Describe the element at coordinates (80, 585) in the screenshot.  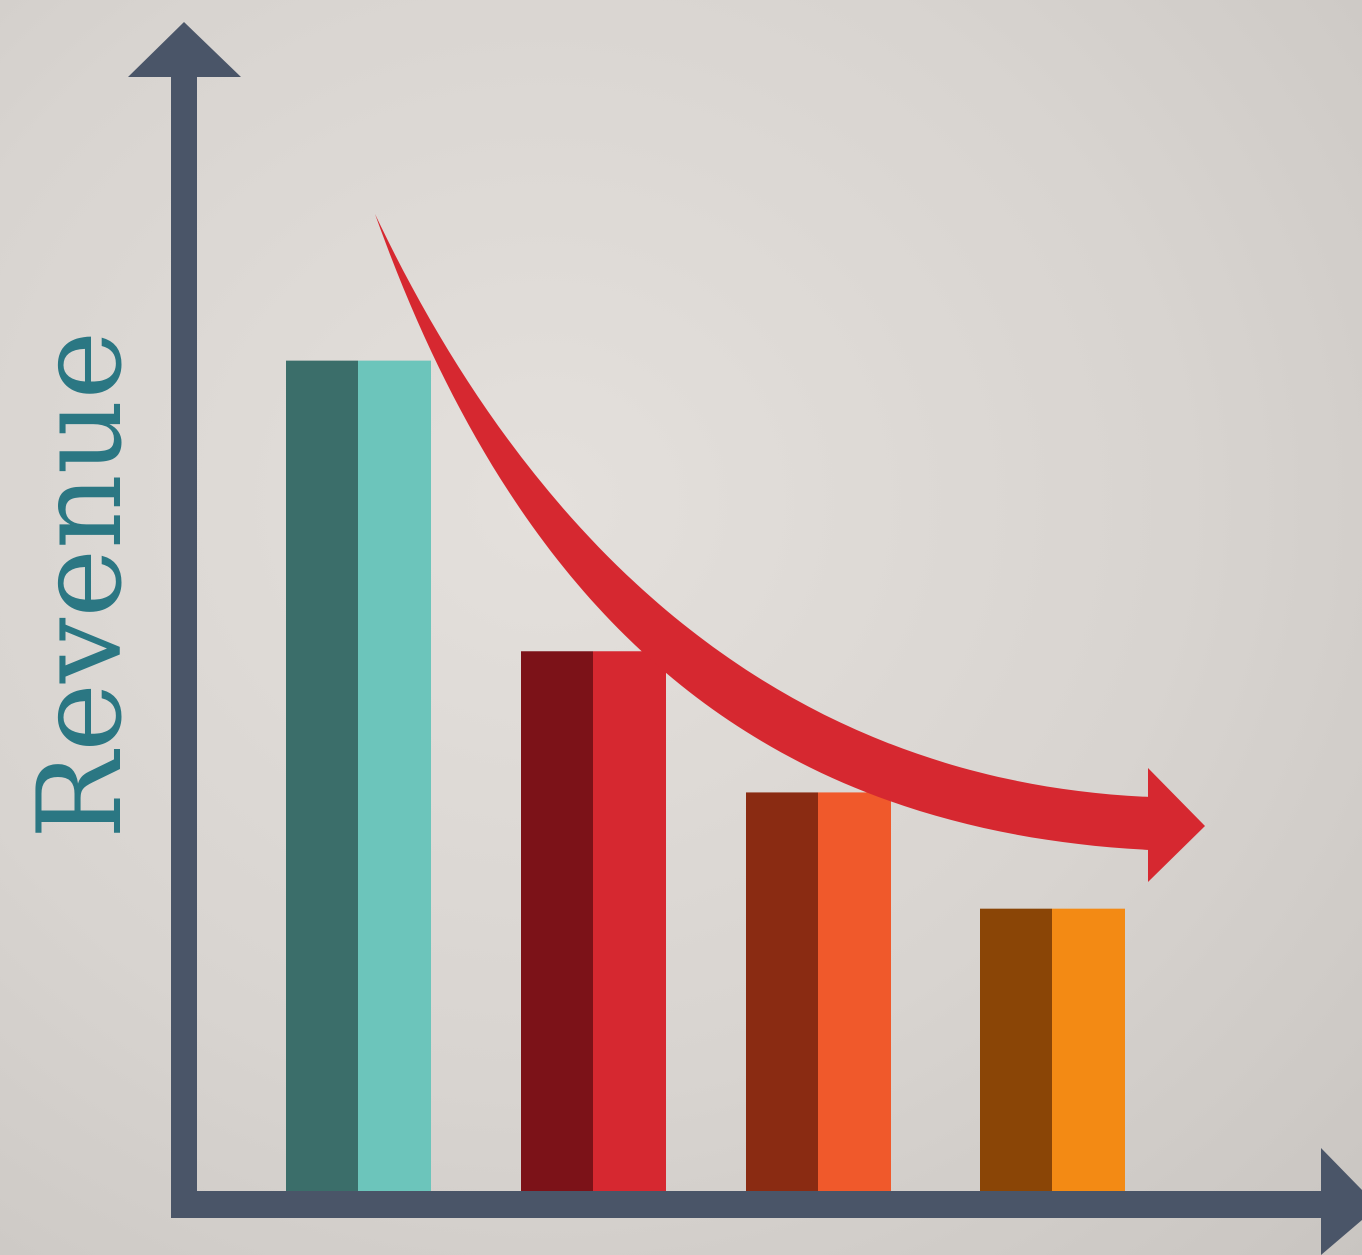
I see `y-axis-label: Revenue` at that location.